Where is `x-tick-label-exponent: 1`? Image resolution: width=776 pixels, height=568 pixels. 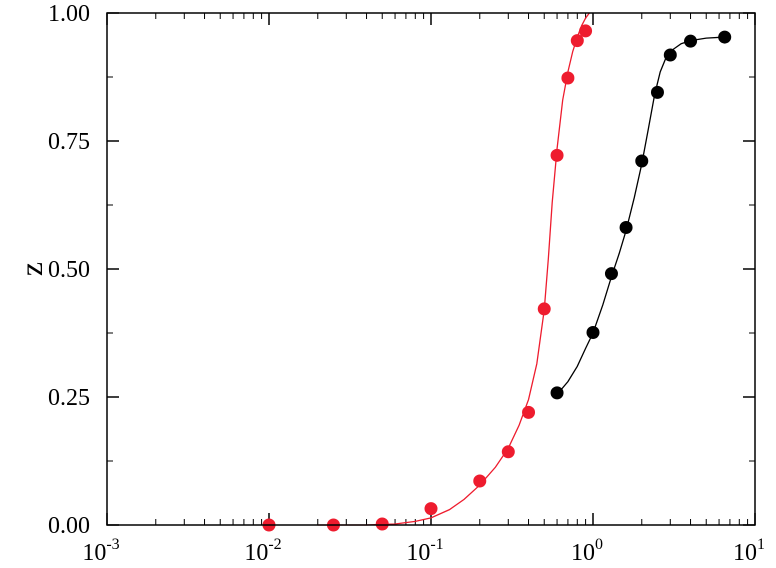
x-tick-label-exponent: 1 is located at coordinates (761, 544).